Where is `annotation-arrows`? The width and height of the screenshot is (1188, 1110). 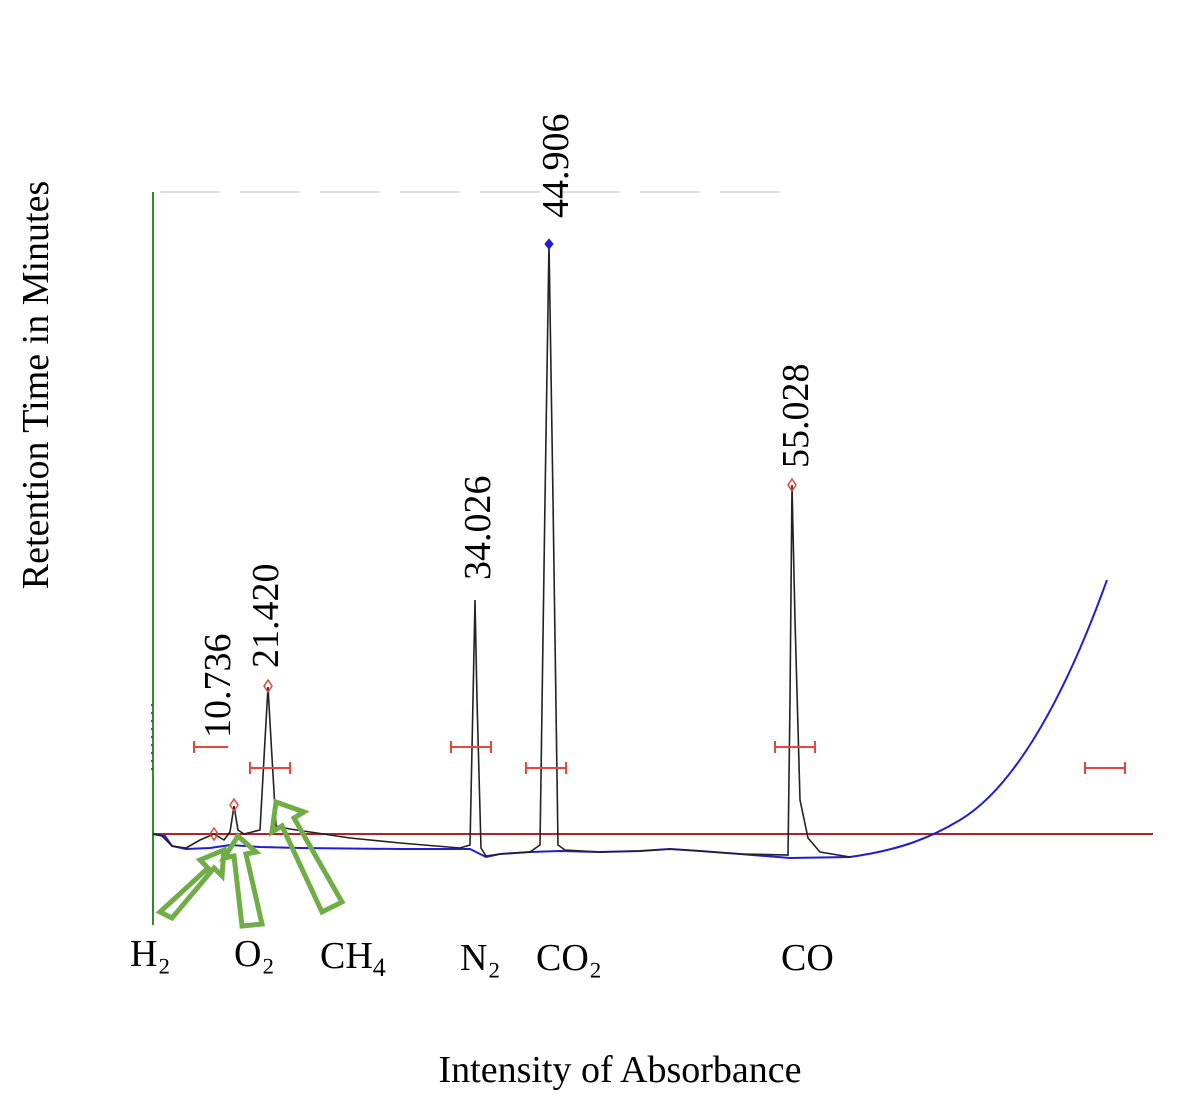 annotation-arrows is located at coordinates (250, 863).